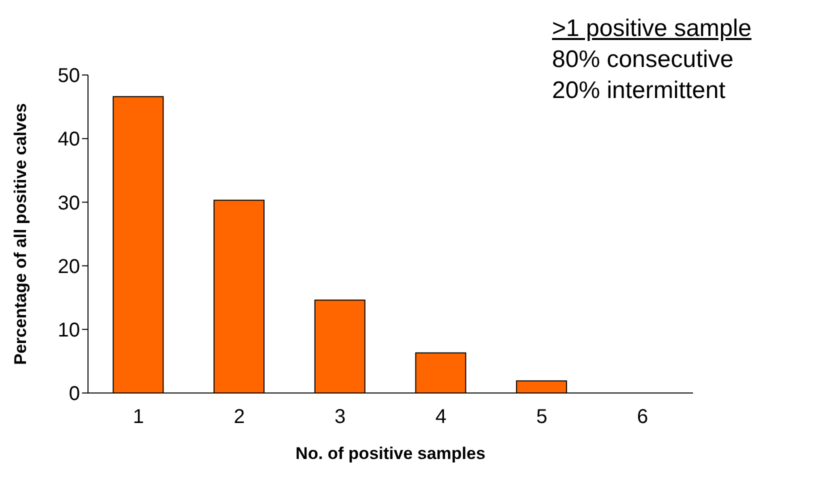 The height and width of the screenshot is (483, 823). Describe the element at coordinates (138, 417) in the screenshot. I see `x-tick-label: 1` at that location.